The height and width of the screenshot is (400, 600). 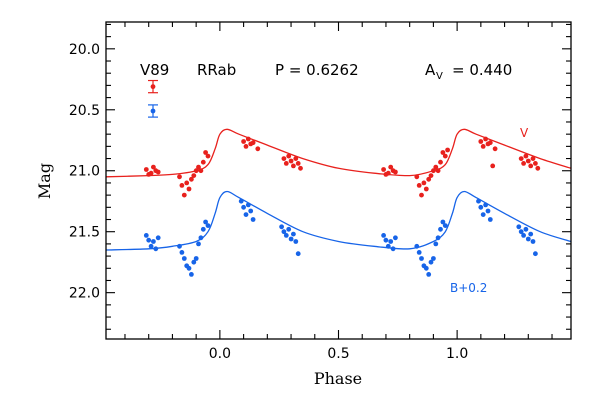 What do you see at coordinates (430, 70) in the screenshot?
I see `amplitude-symbol: A` at bounding box center [430, 70].